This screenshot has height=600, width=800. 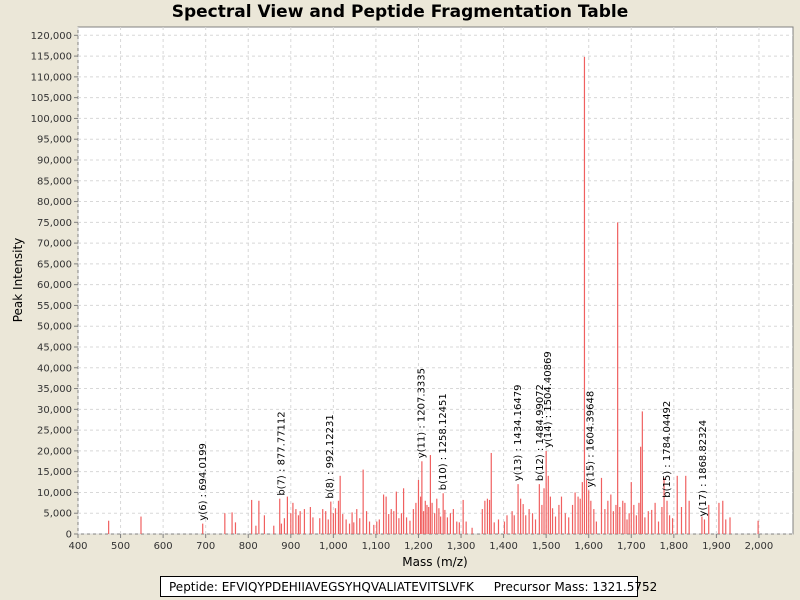 I want to click on y-tick-label: 60,000, so click(x=54, y=285).